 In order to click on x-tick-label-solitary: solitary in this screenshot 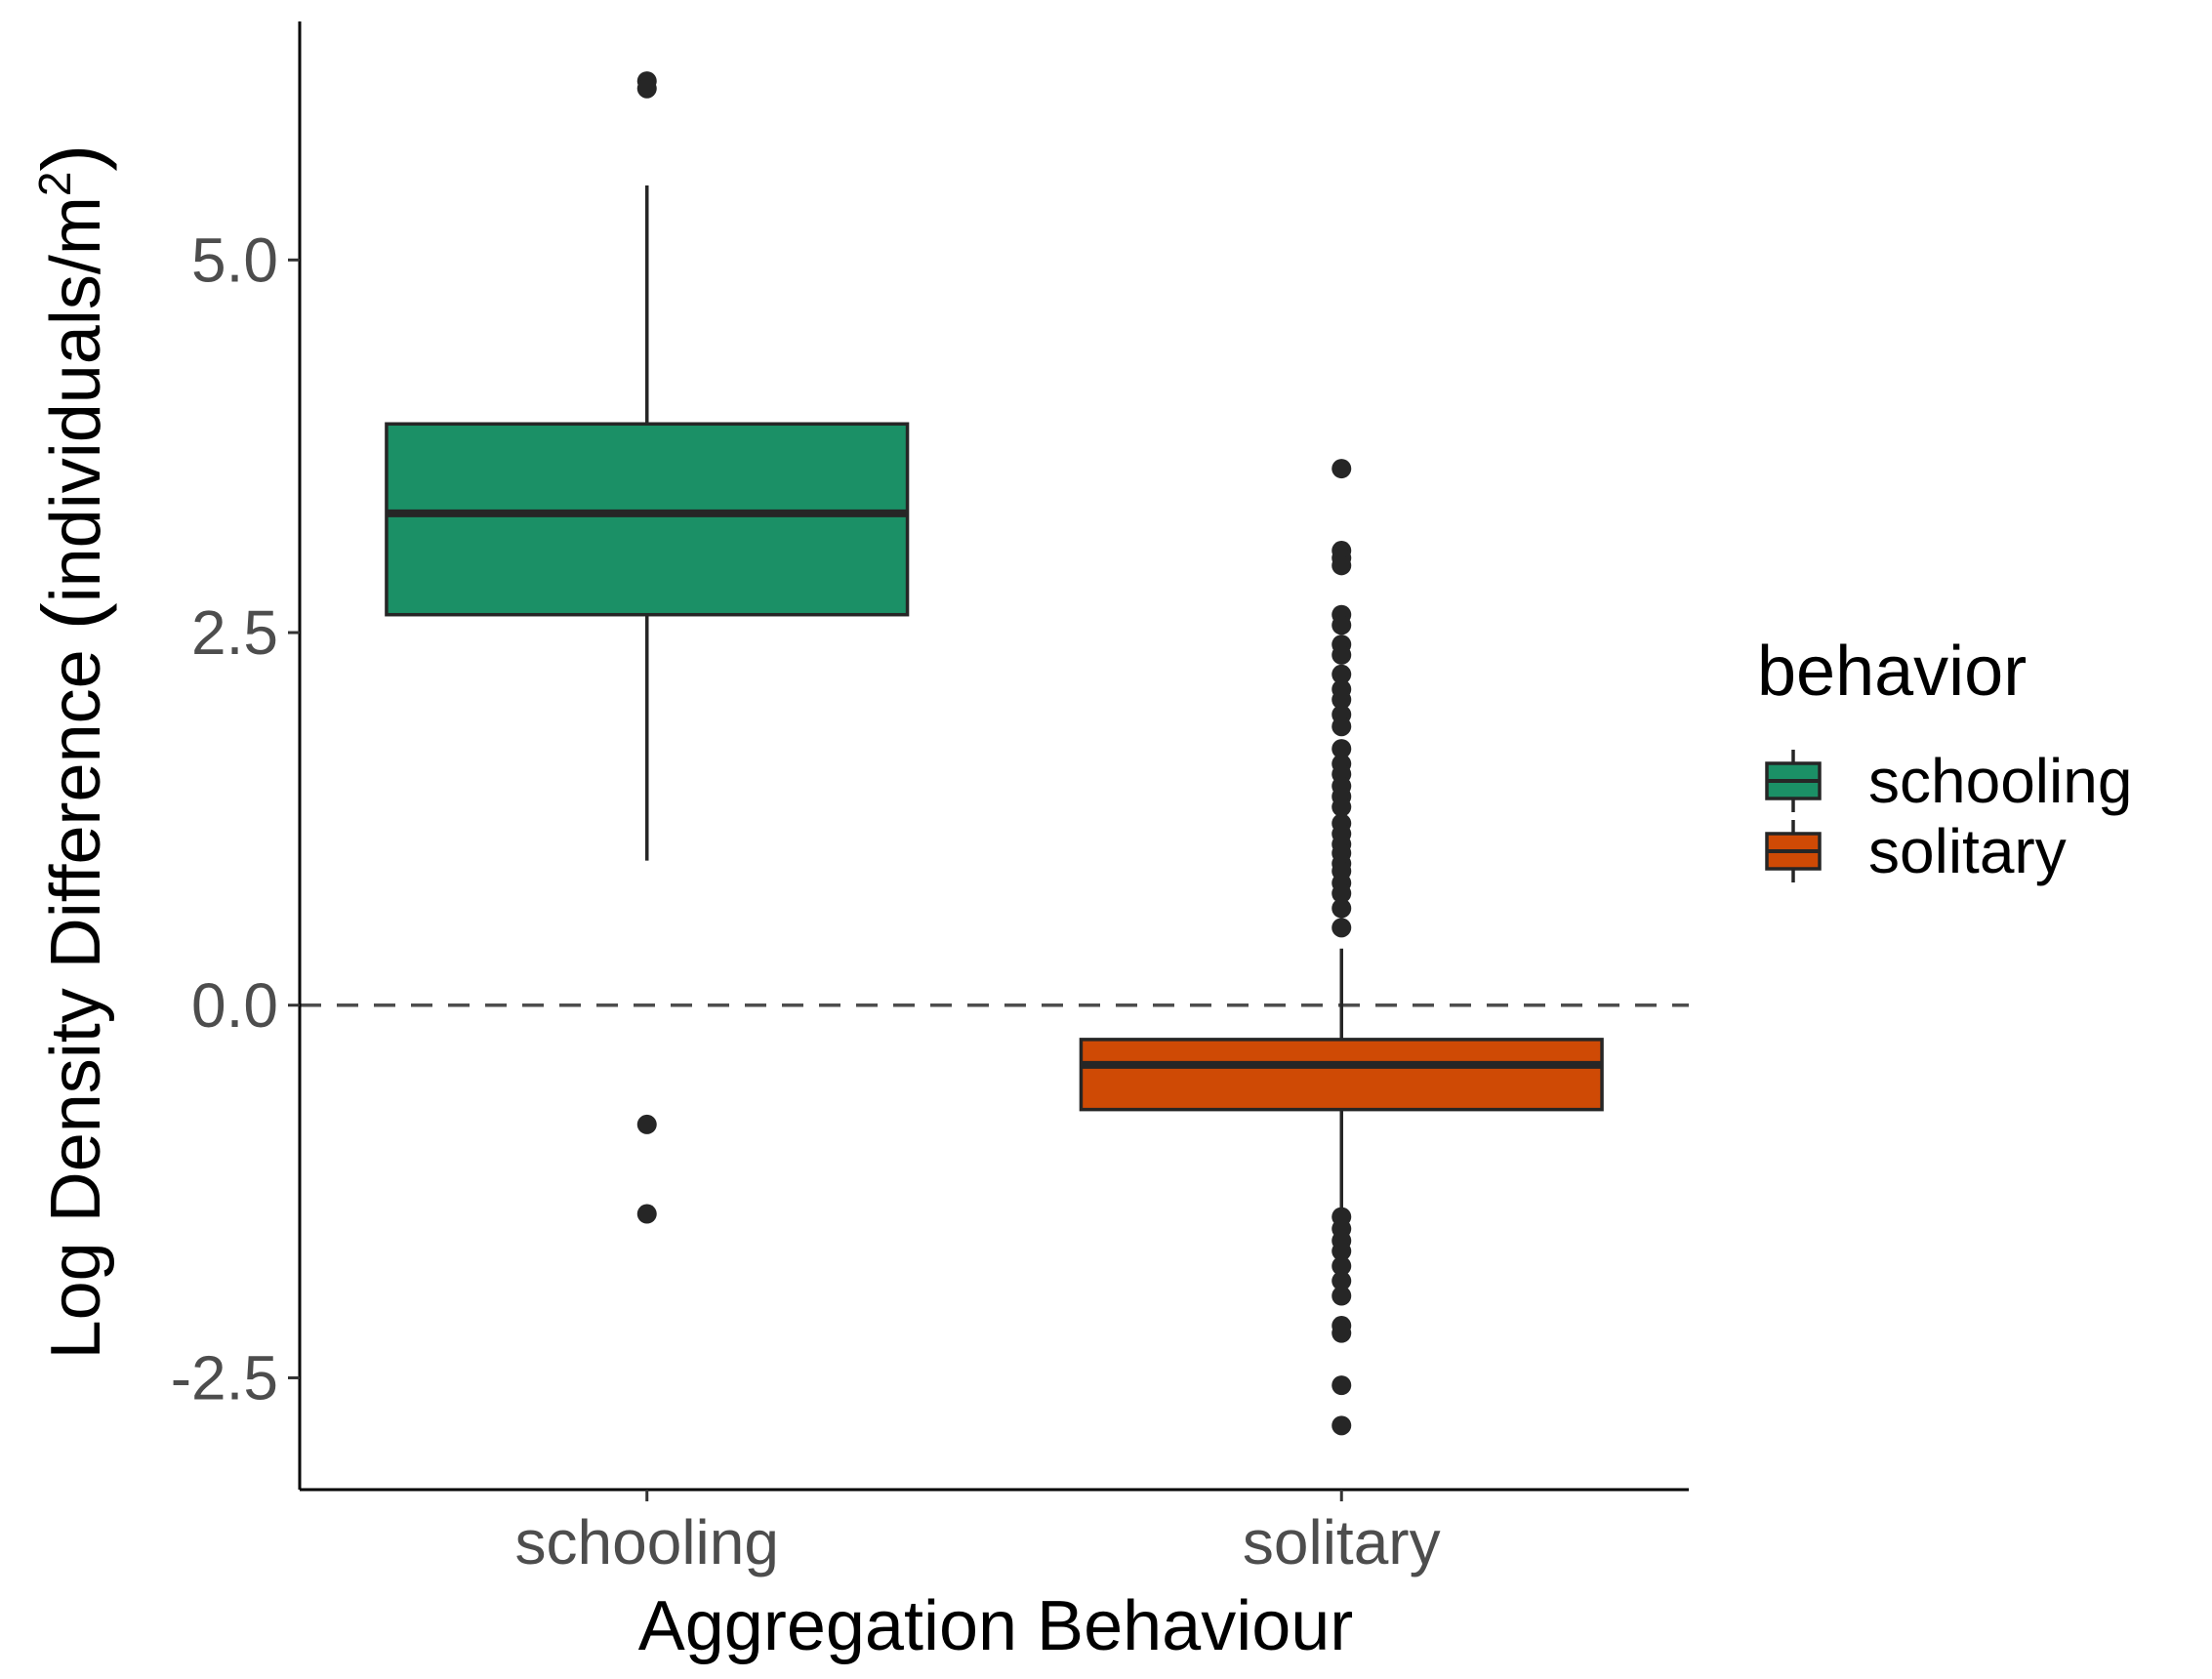, I will do `click(1342, 1542)`.